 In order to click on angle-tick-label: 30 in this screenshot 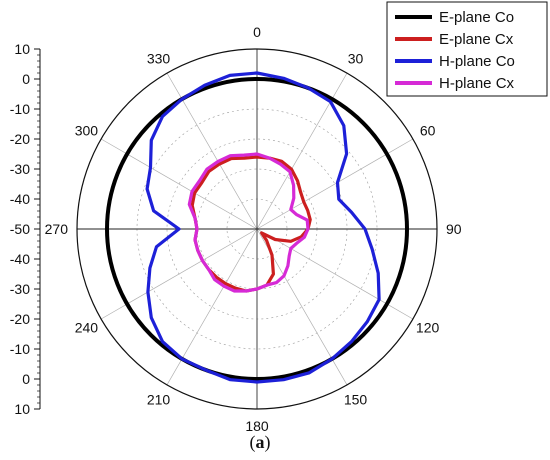, I will do `click(356, 58)`.